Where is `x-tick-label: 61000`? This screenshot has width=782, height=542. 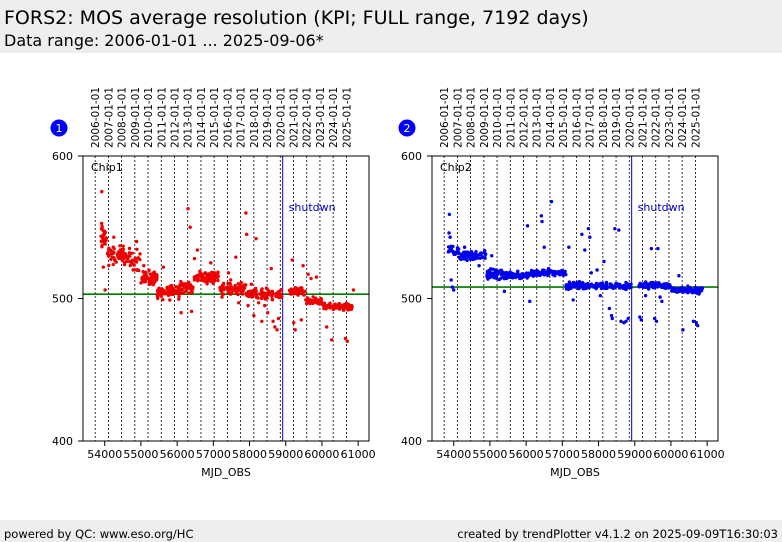
x-tick-label: 61000 is located at coordinates (358, 454).